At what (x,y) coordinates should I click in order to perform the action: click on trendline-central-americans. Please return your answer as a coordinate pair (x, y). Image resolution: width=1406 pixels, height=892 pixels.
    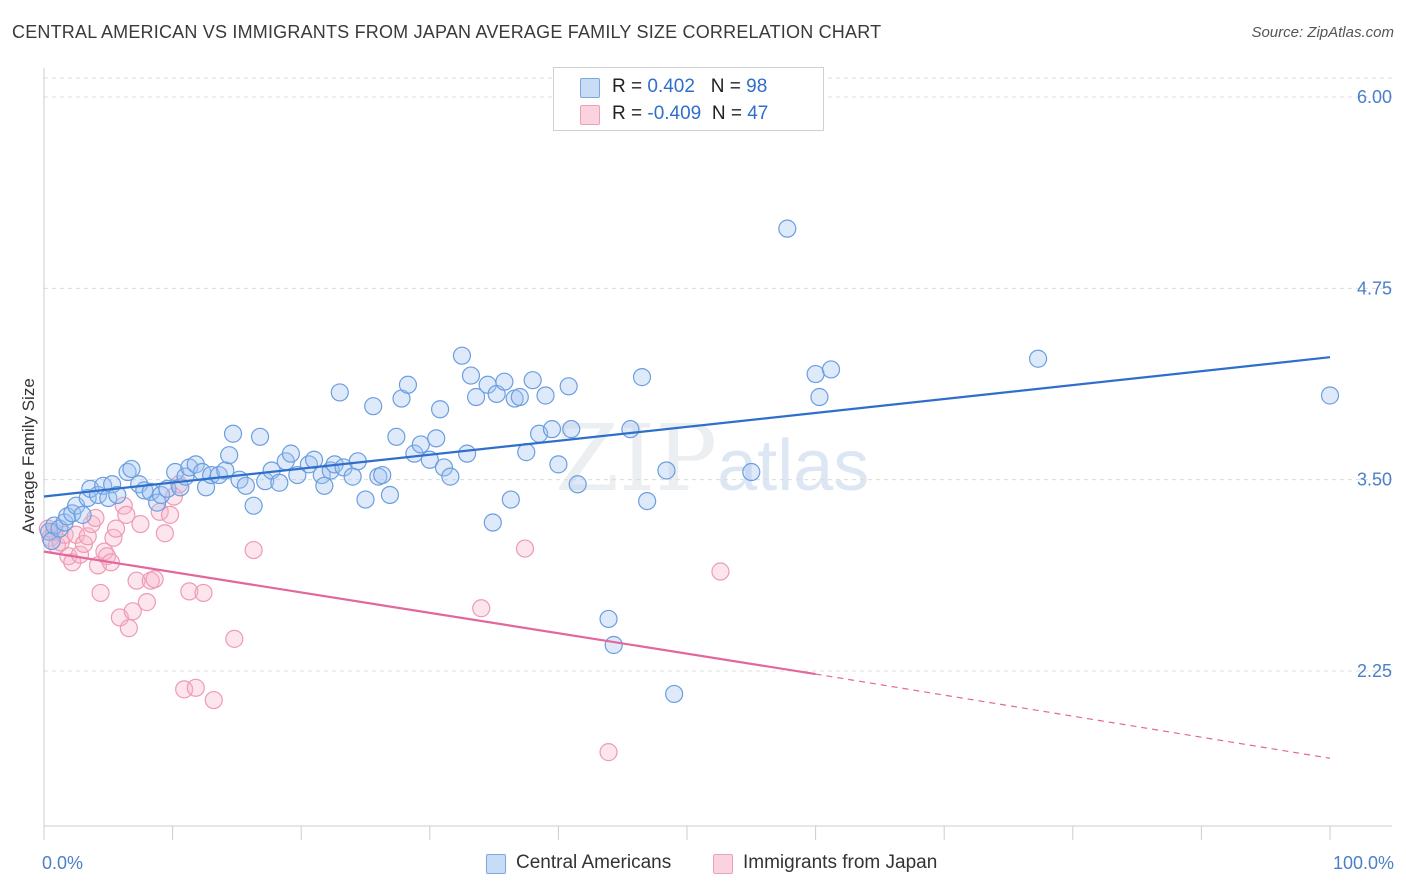
    Looking at the image, I should click on (687, 427).